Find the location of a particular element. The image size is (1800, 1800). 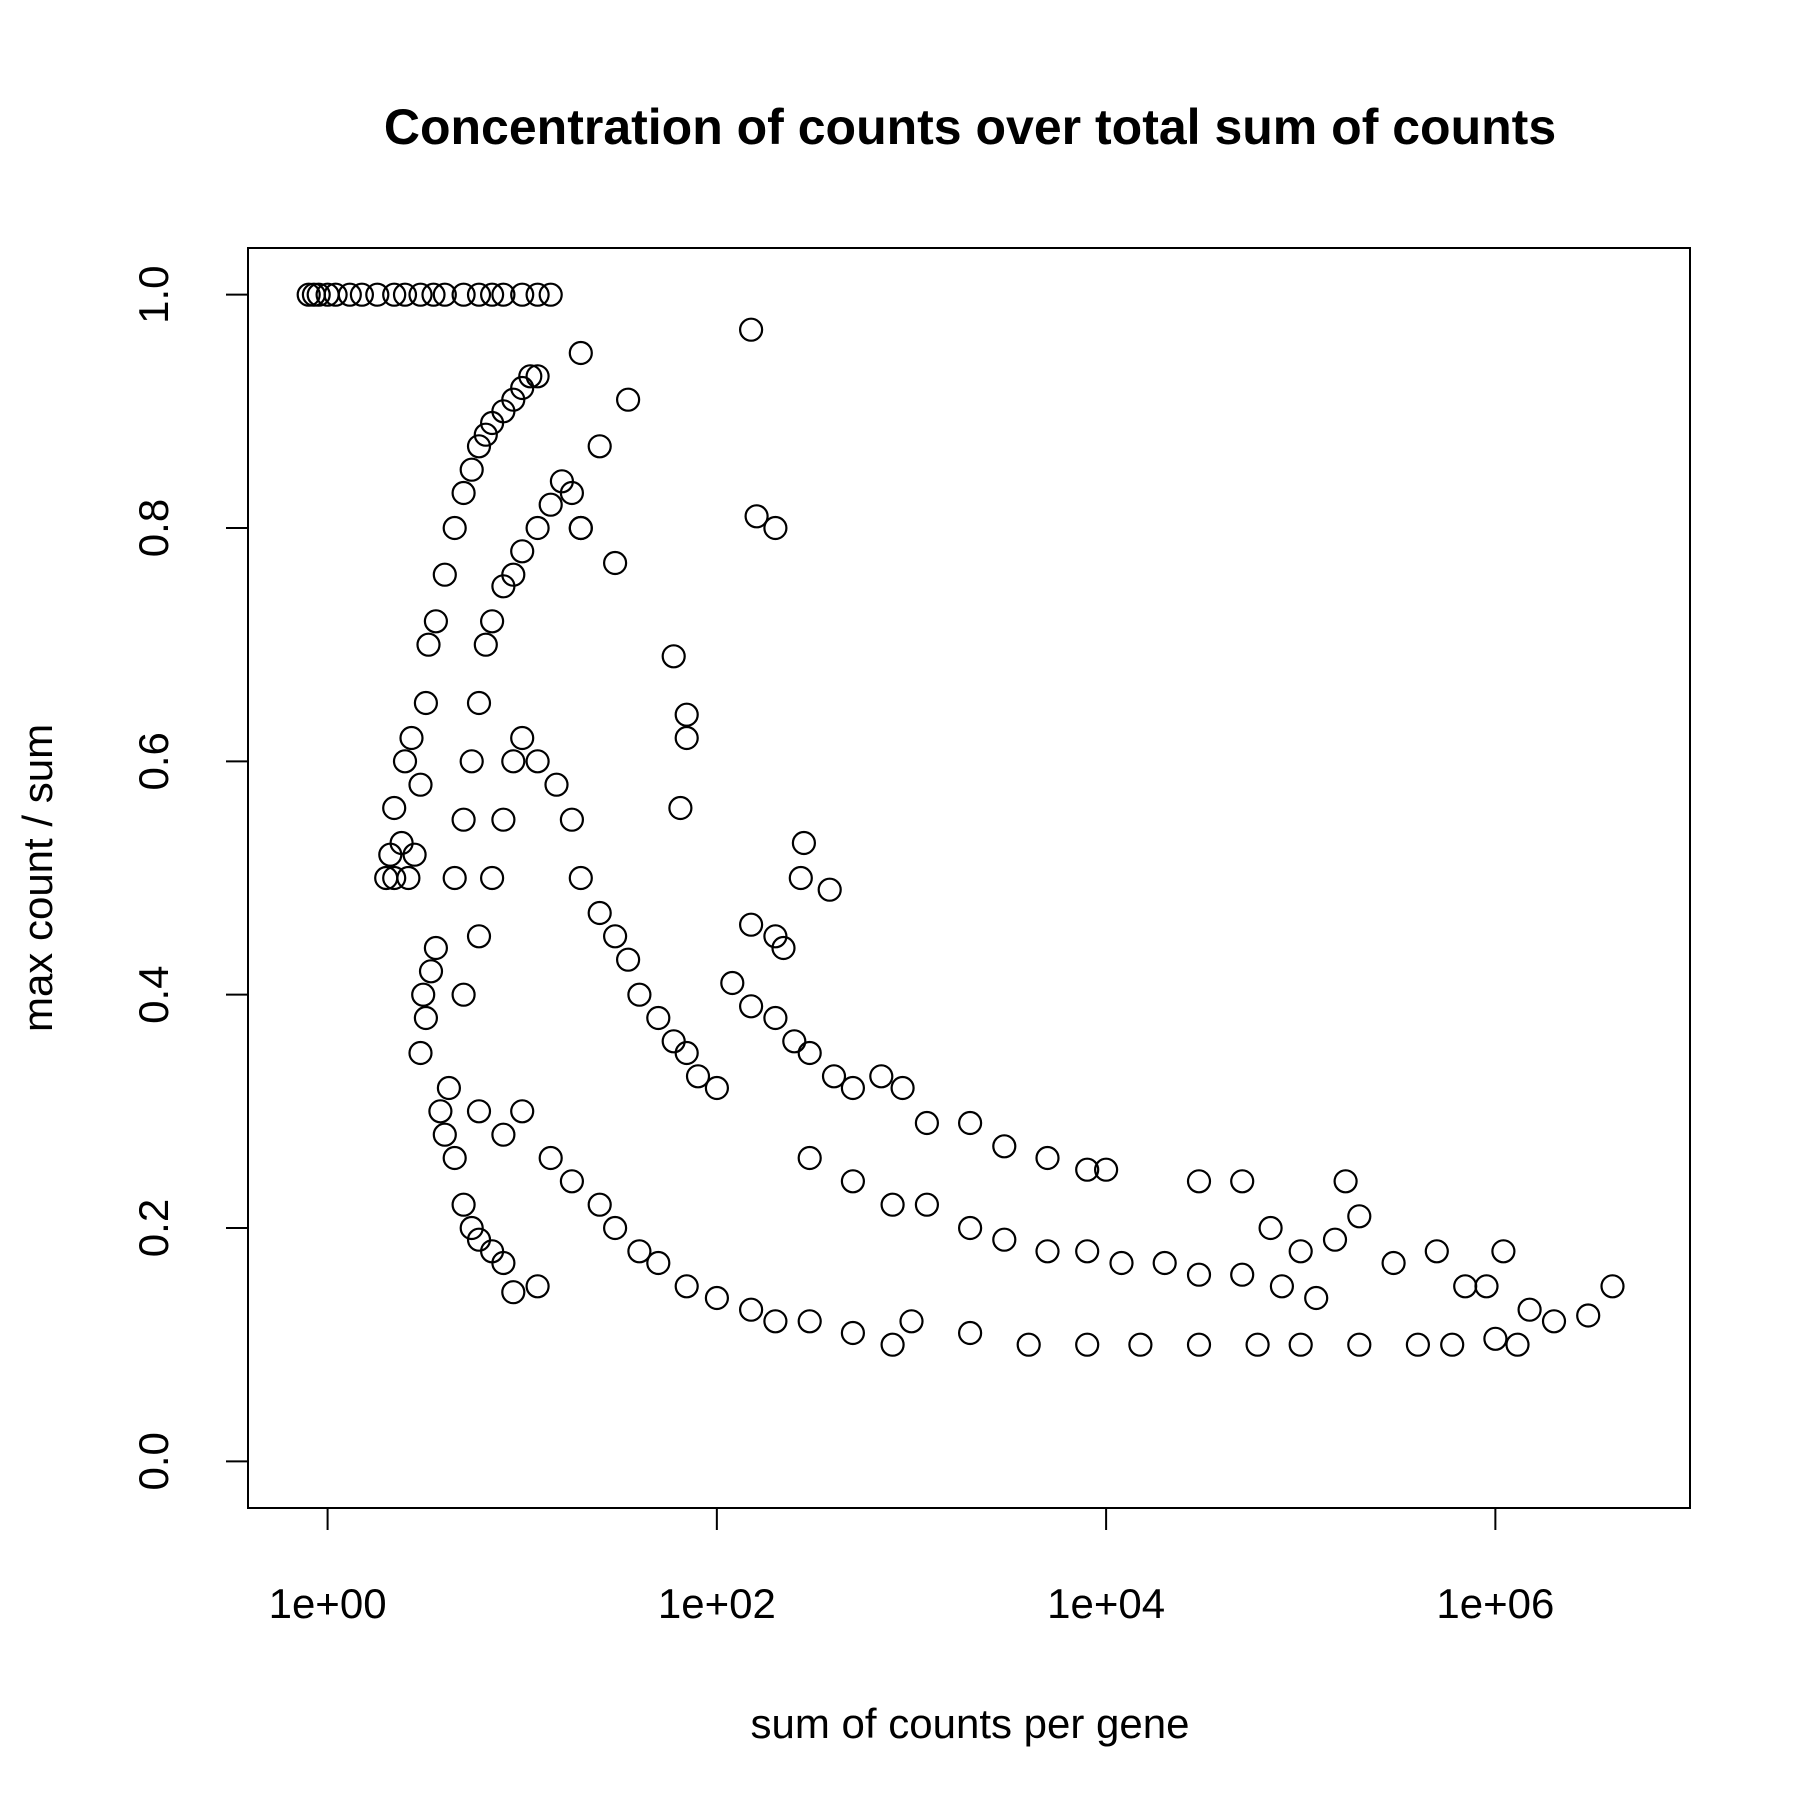

x-tick-label: 1e+06 is located at coordinates (1495, 1603).